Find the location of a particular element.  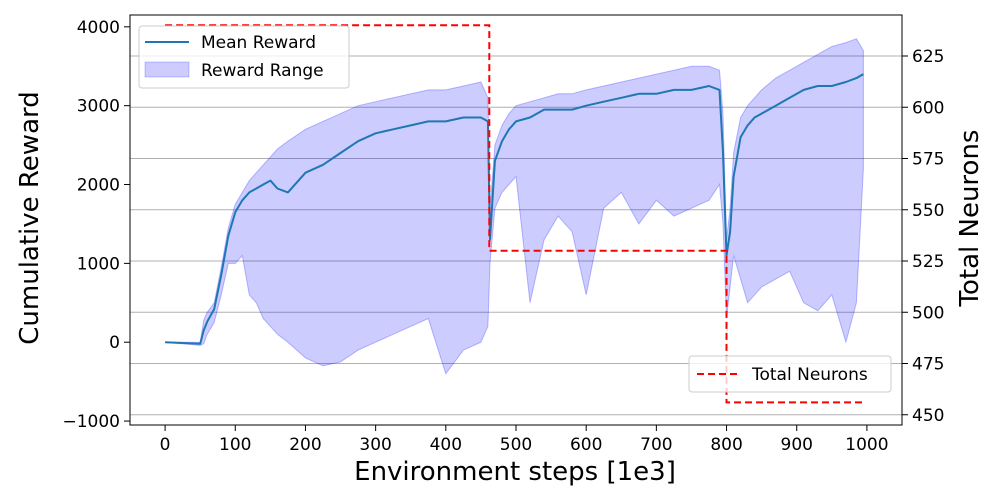

legend-reward-frame is located at coordinates (244, 57).